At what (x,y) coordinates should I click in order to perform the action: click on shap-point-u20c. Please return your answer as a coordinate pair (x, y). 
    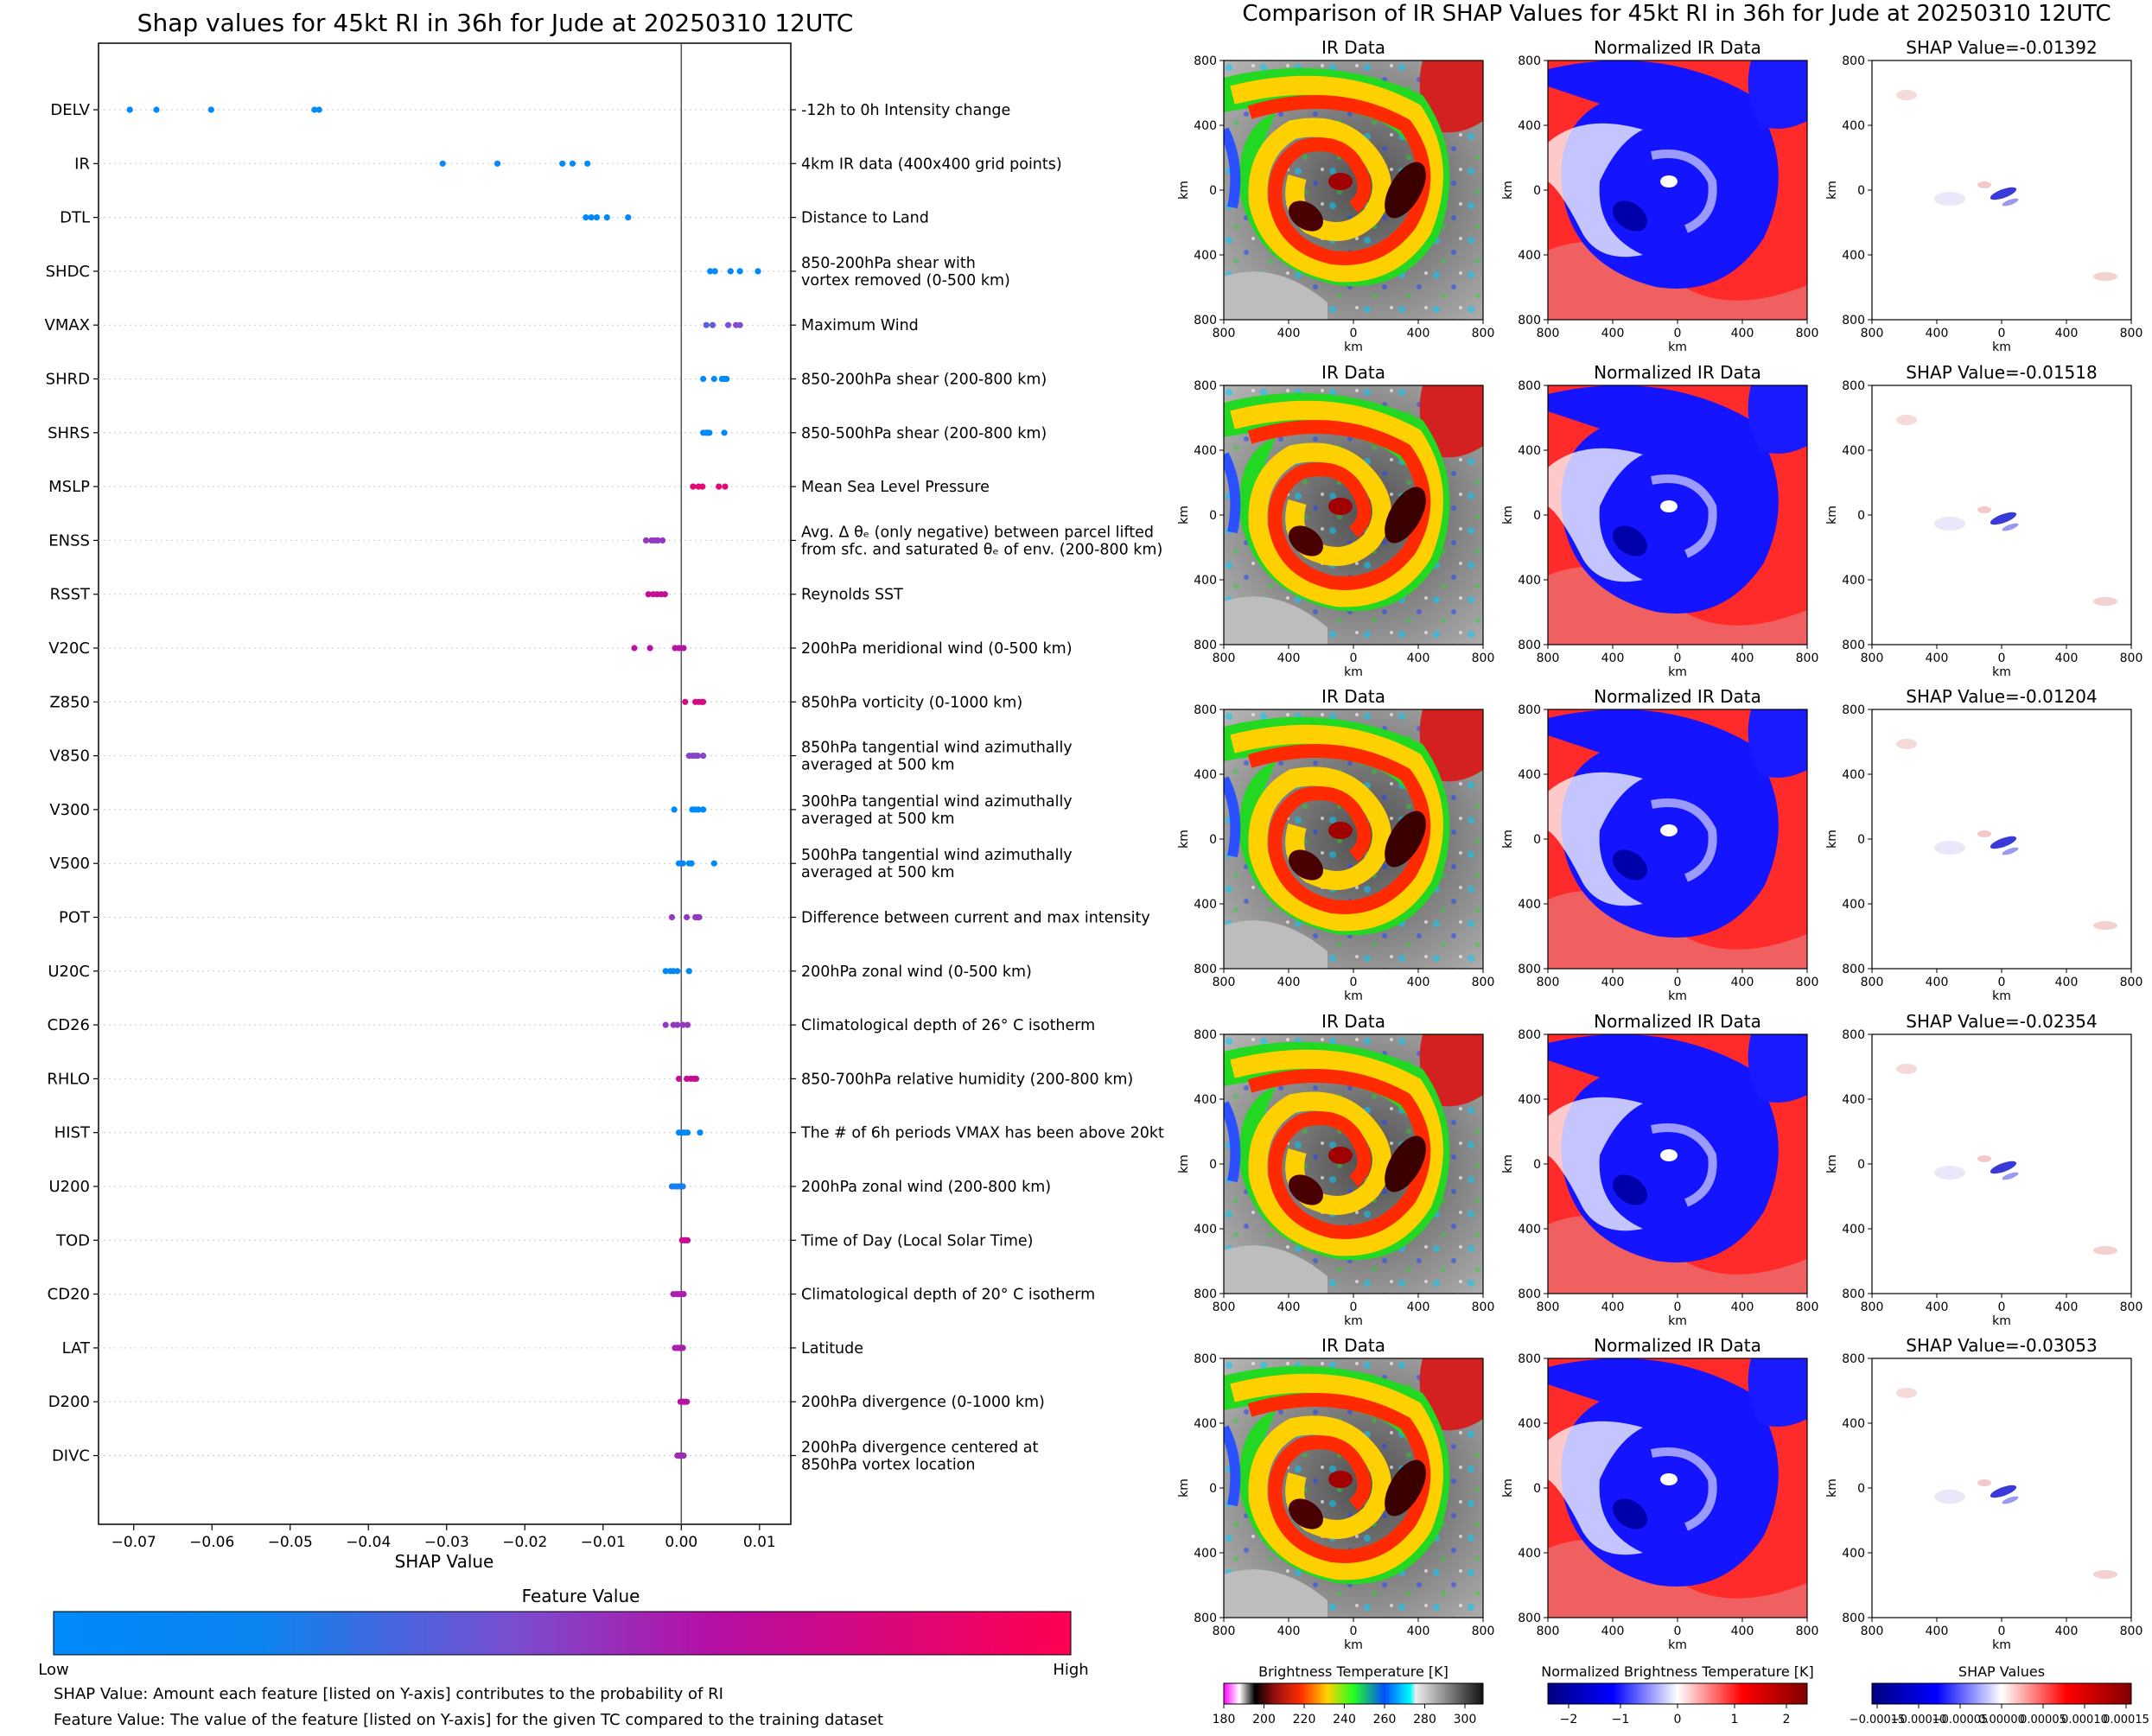
    Looking at the image, I should click on (677, 971).